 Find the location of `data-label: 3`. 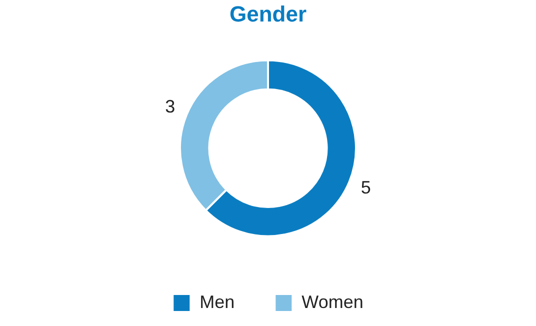

data-label: 3 is located at coordinates (170, 106).